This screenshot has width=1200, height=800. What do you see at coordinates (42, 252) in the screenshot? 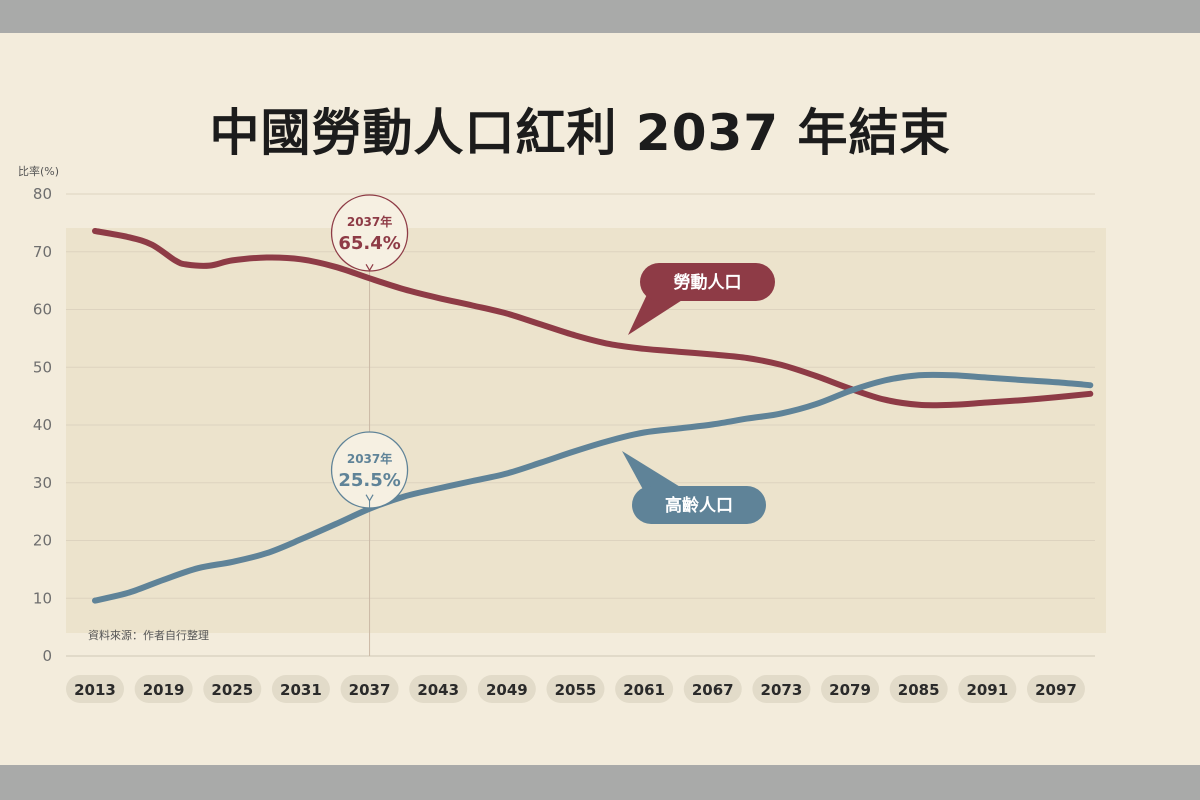
I see `y-tick-label: 70` at bounding box center [42, 252].